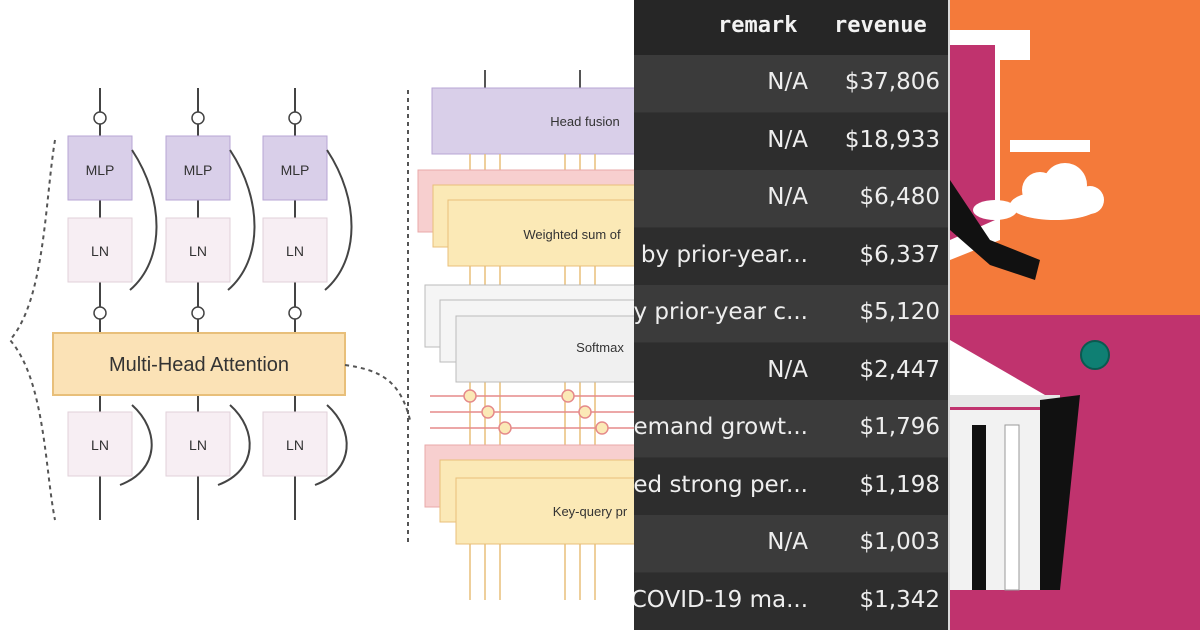  What do you see at coordinates (949, 315) in the screenshot?
I see `panel-divider` at bounding box center [949, 315].